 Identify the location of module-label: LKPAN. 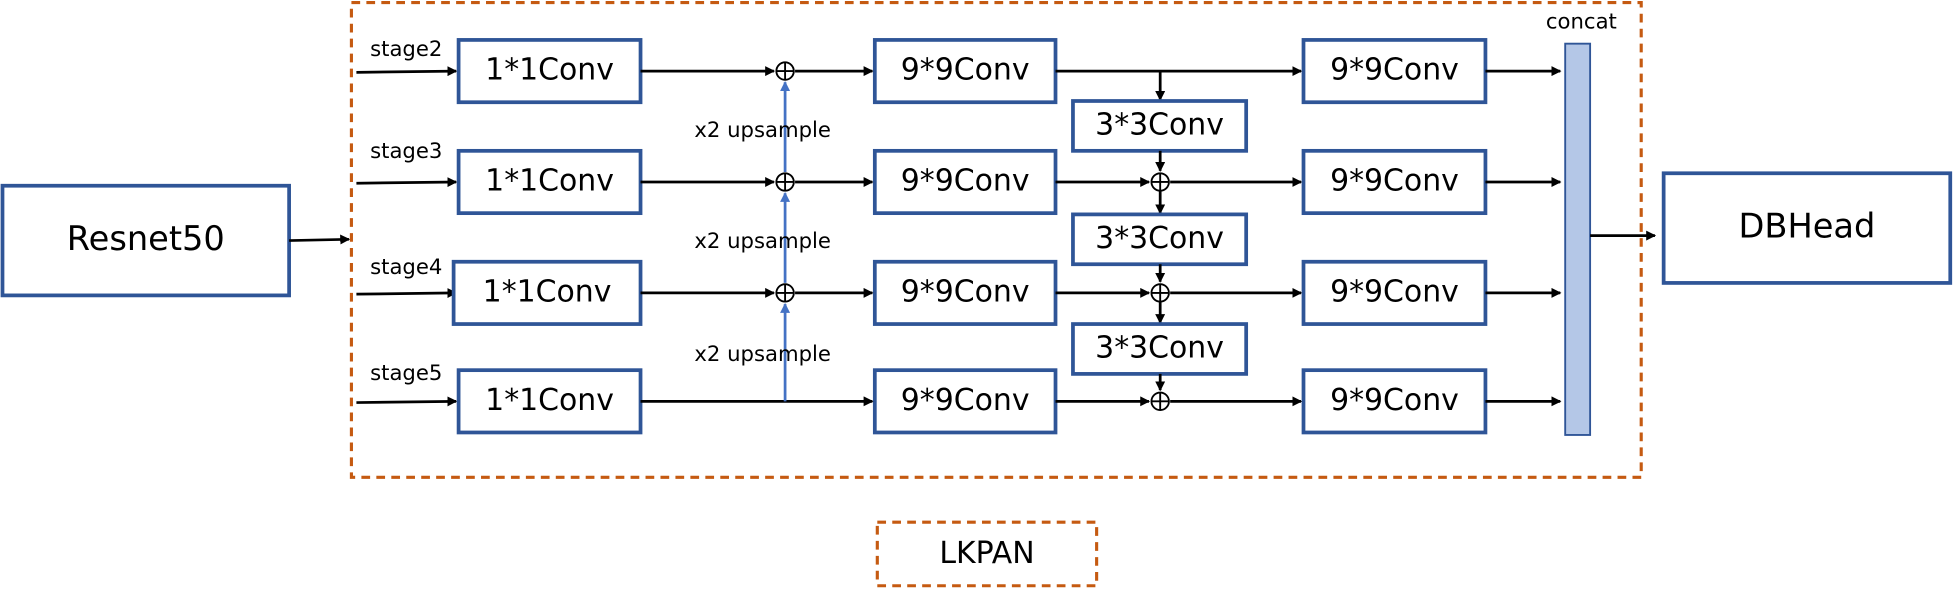
(986, 553).